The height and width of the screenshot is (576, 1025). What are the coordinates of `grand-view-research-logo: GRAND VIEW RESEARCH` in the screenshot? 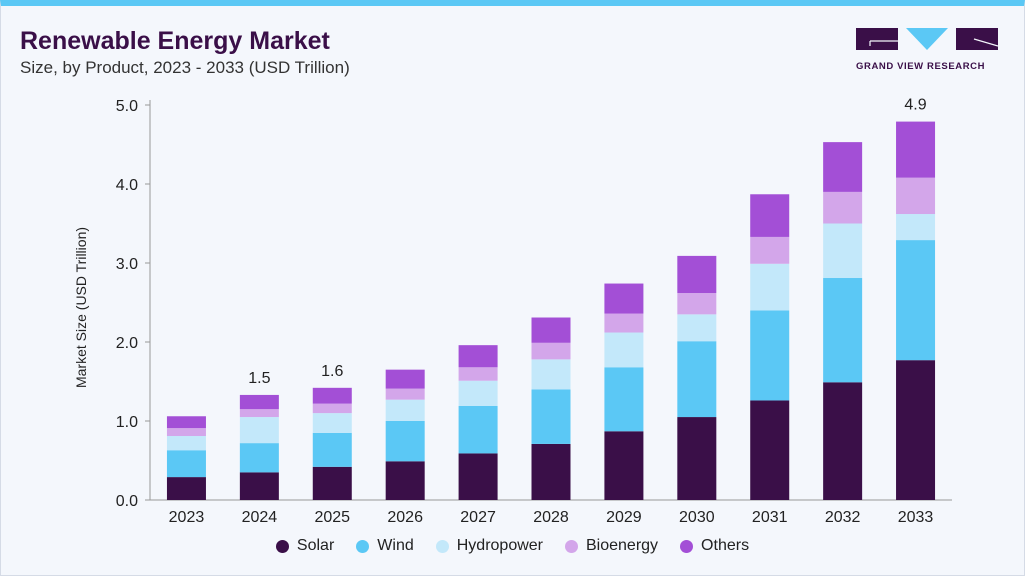 It's located at (927, 50).